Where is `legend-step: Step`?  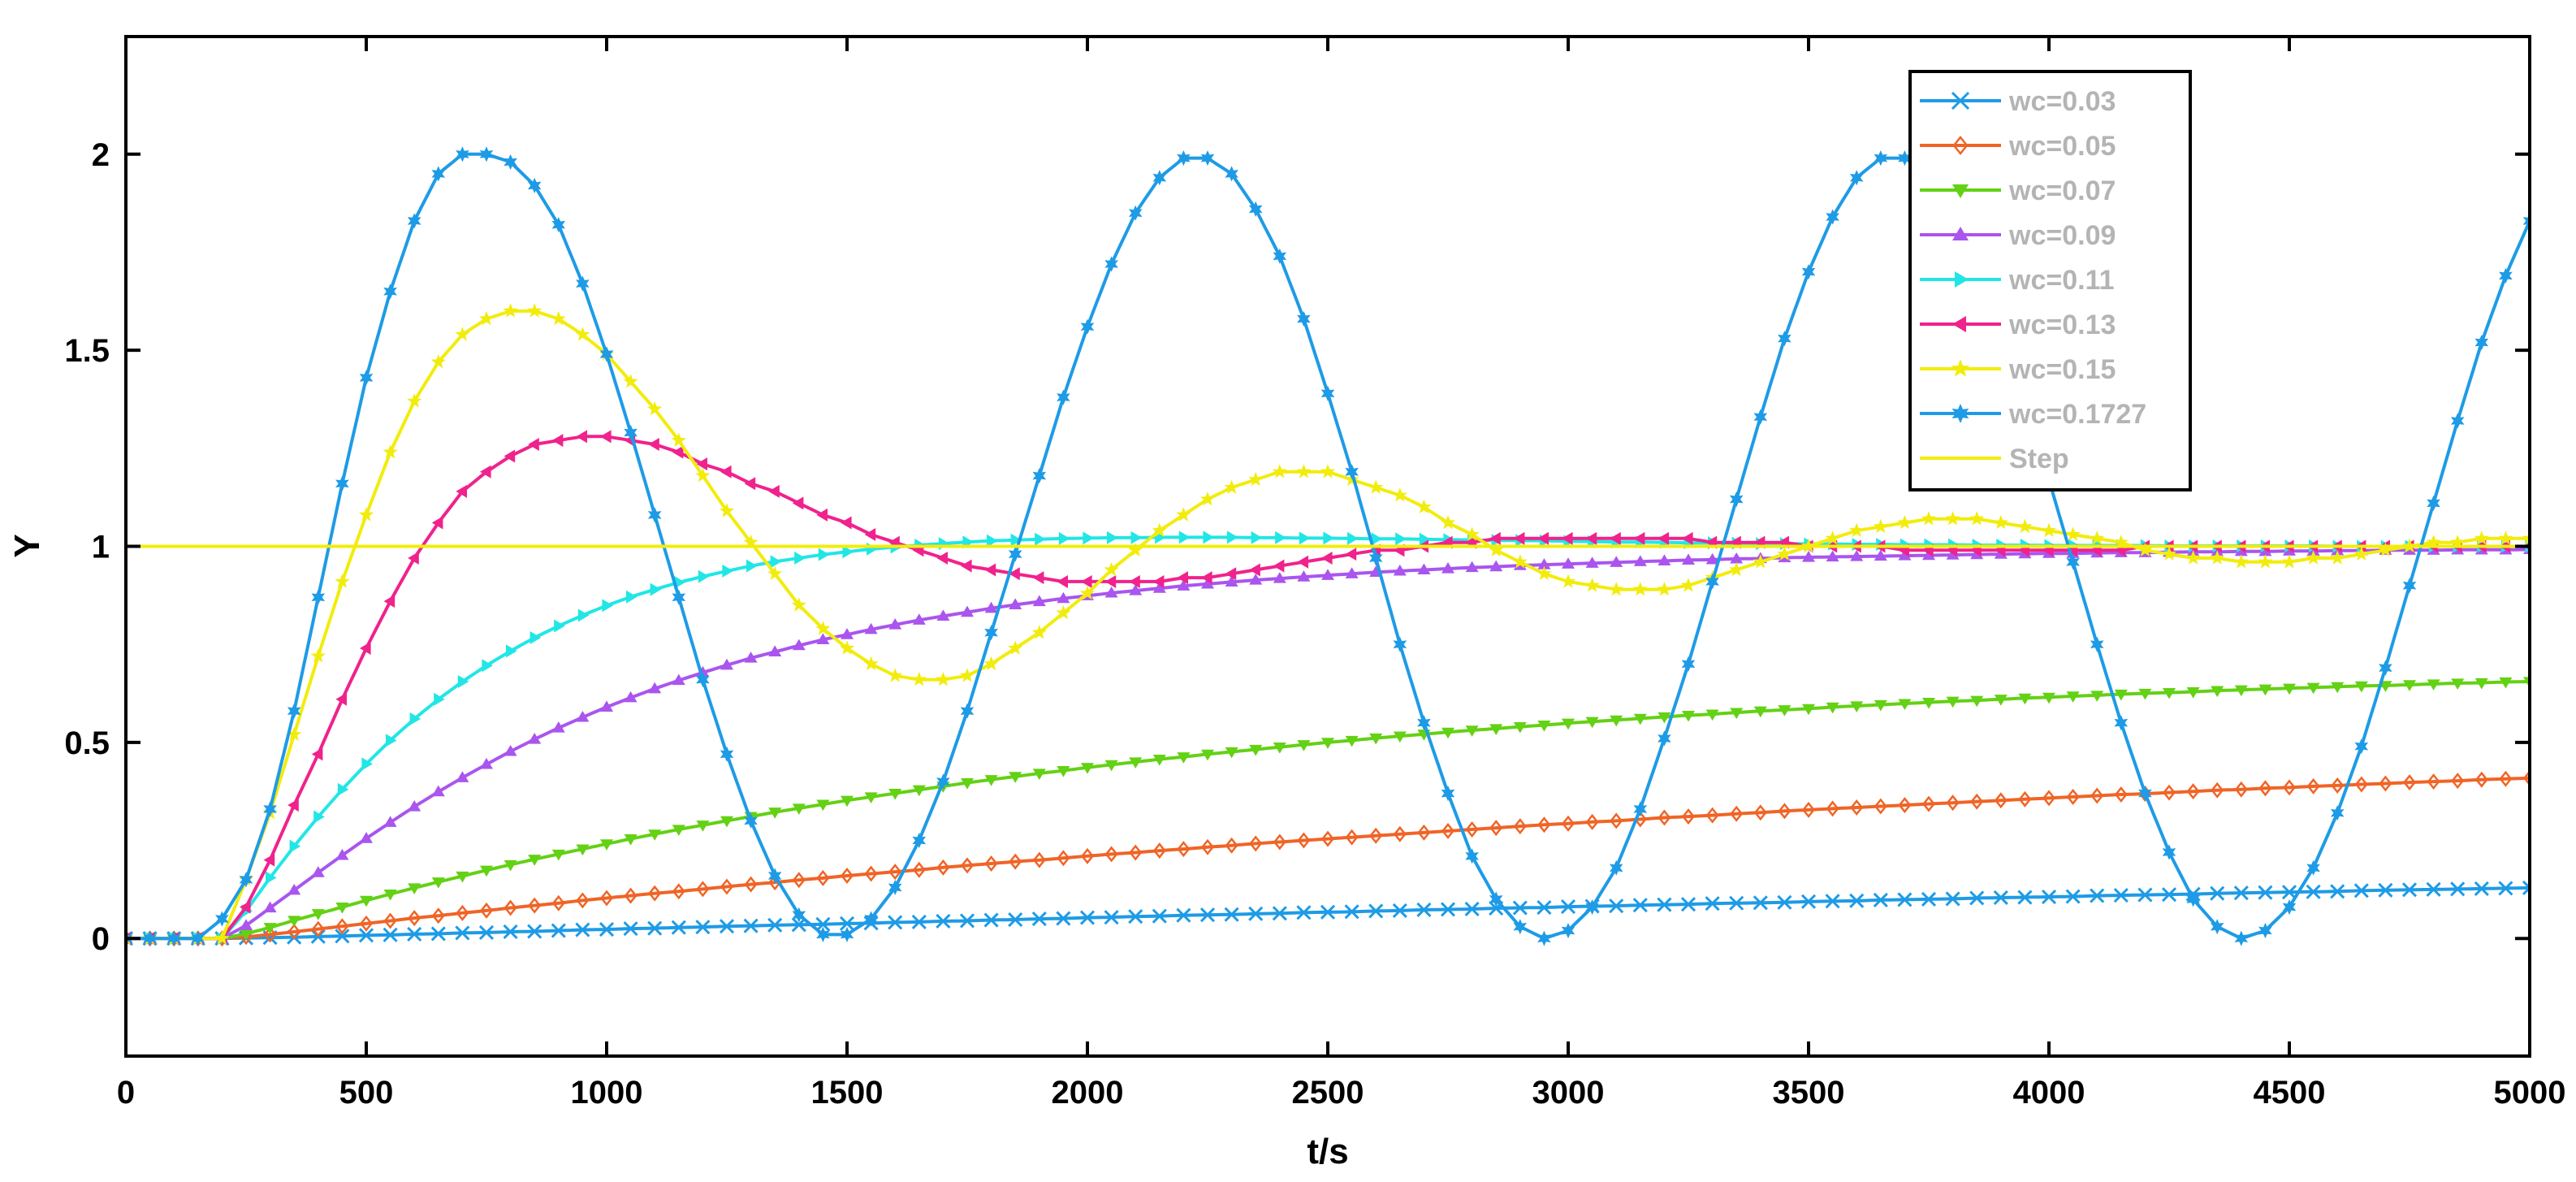 legend-step: Step is located at coordinates (1995, 459).